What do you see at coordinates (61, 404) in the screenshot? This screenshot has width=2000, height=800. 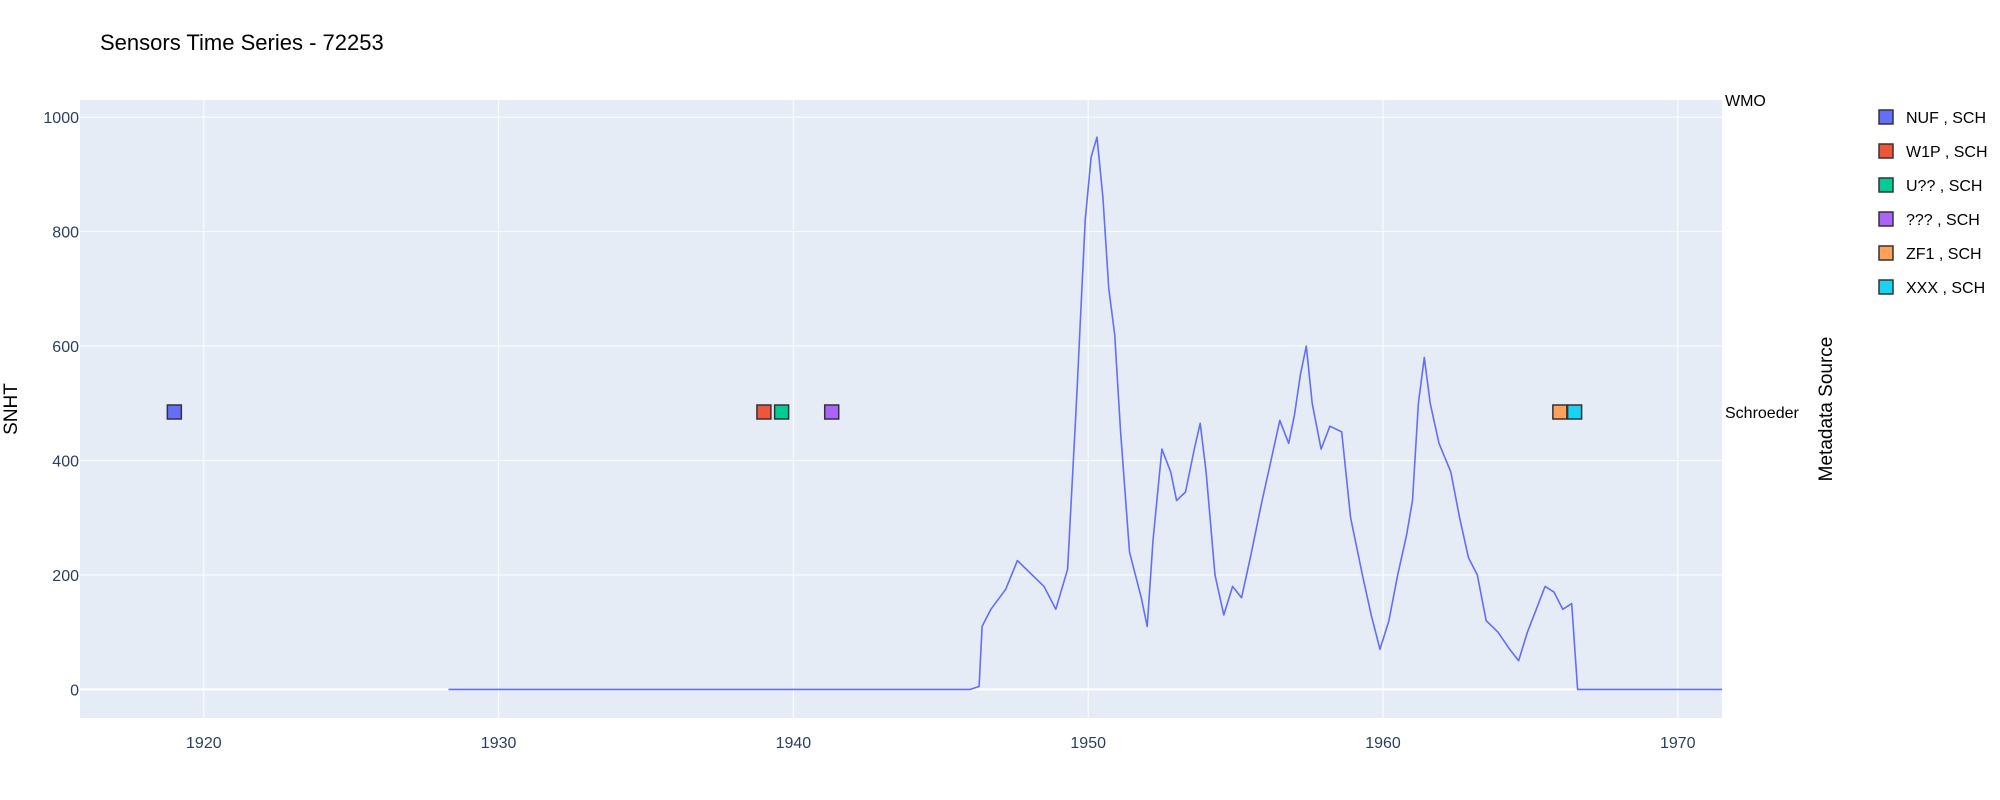 I see `y-axis: 0 200 400 600 800 1000` at bounding box center [61, 404].